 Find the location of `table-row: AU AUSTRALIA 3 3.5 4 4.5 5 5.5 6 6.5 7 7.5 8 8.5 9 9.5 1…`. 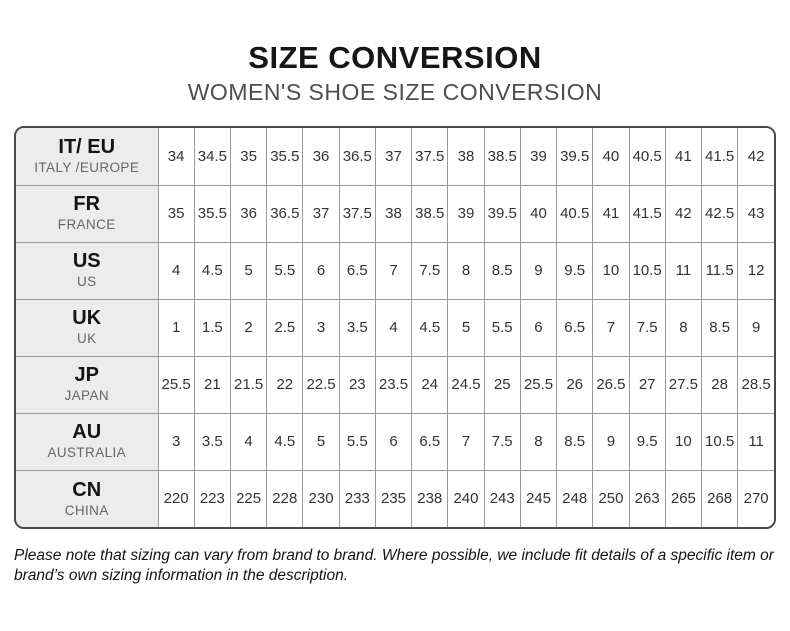

table-row: AU AUSTRALIA 3 3.5 4 4.5 5 5.5 6 6.5 7 7.5 8 8.5 9 9.5 1… is located at coordinates (395, 441).